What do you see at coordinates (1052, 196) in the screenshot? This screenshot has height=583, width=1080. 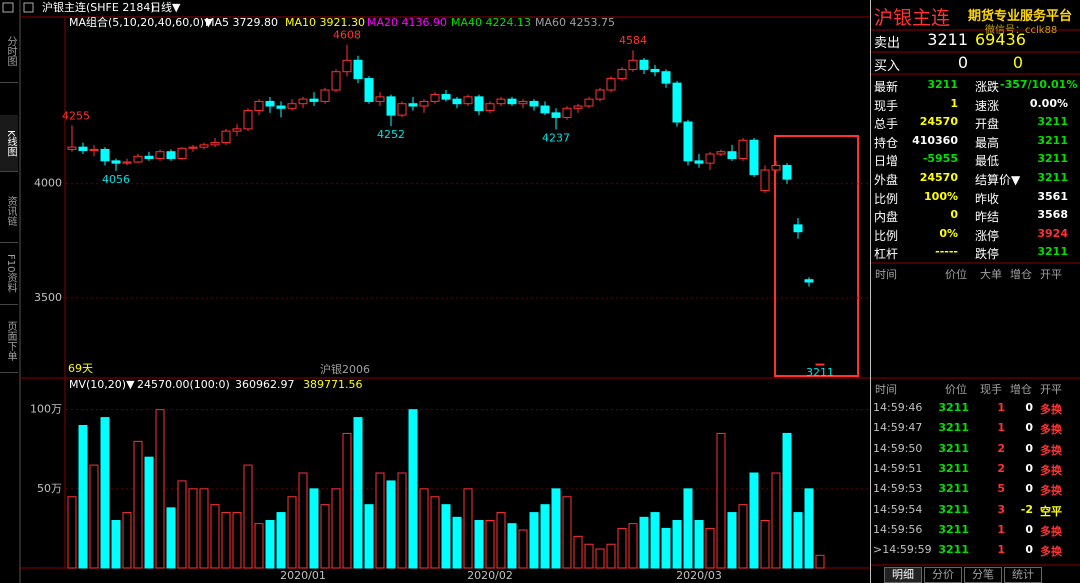 I see `field-value: 3561` at bounding box center [1052, 196].